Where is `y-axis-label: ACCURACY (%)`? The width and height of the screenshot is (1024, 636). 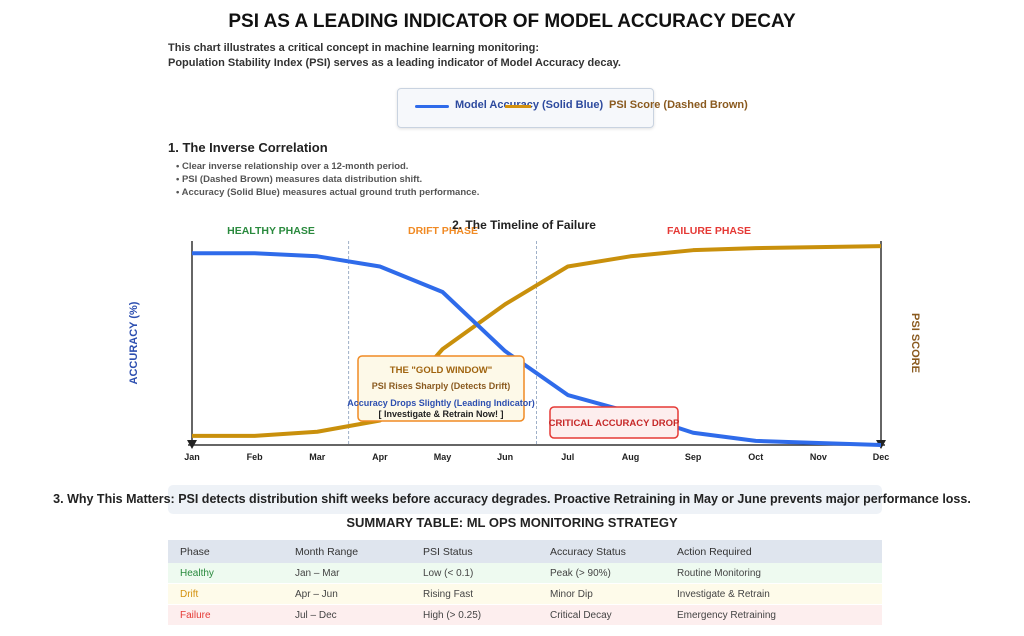 y-axis-label: ACCURACY (%) is located at coordinates (134, 342).